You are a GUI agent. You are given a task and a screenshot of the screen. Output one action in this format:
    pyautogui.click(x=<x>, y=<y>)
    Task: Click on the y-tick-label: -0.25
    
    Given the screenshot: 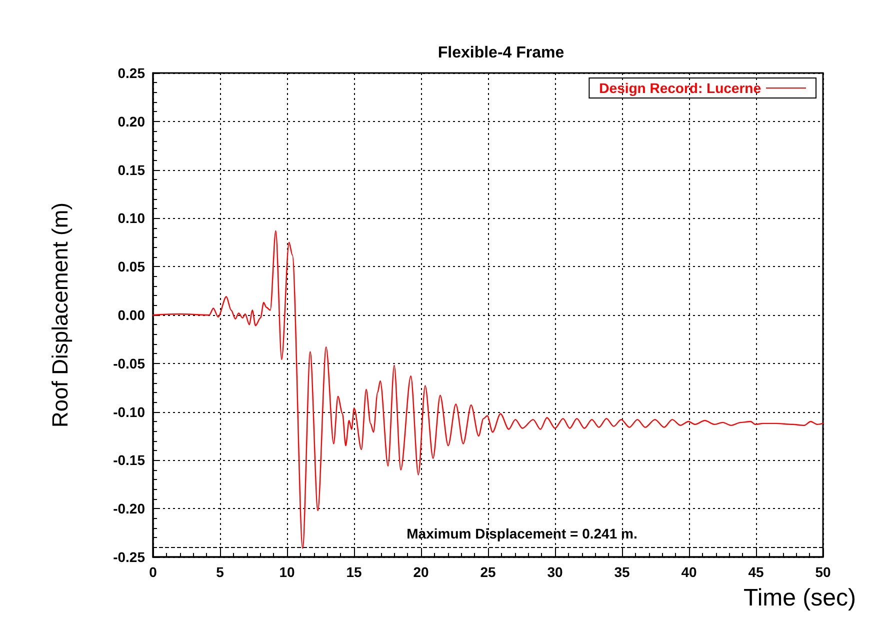 What is the action you would take?
    pyautogui.click(x=129, y=557)
    